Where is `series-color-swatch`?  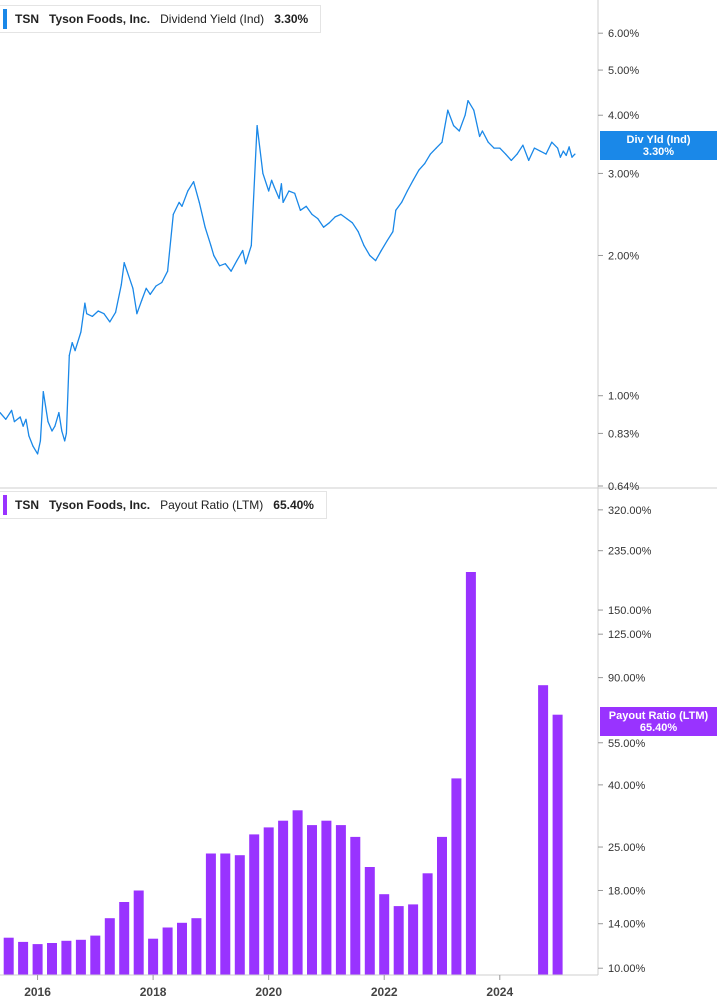 series-color-swatch is located at coordinates (5, 505).